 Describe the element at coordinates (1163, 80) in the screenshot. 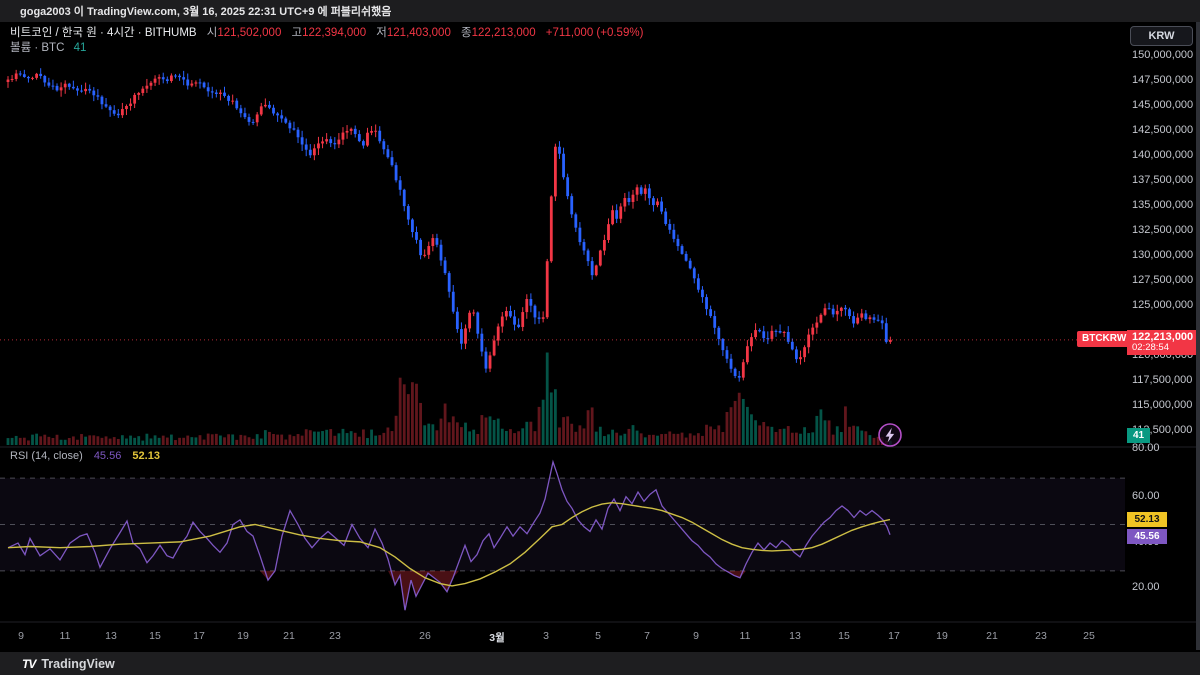

I see `axis-label: 147,500,000` at that location.